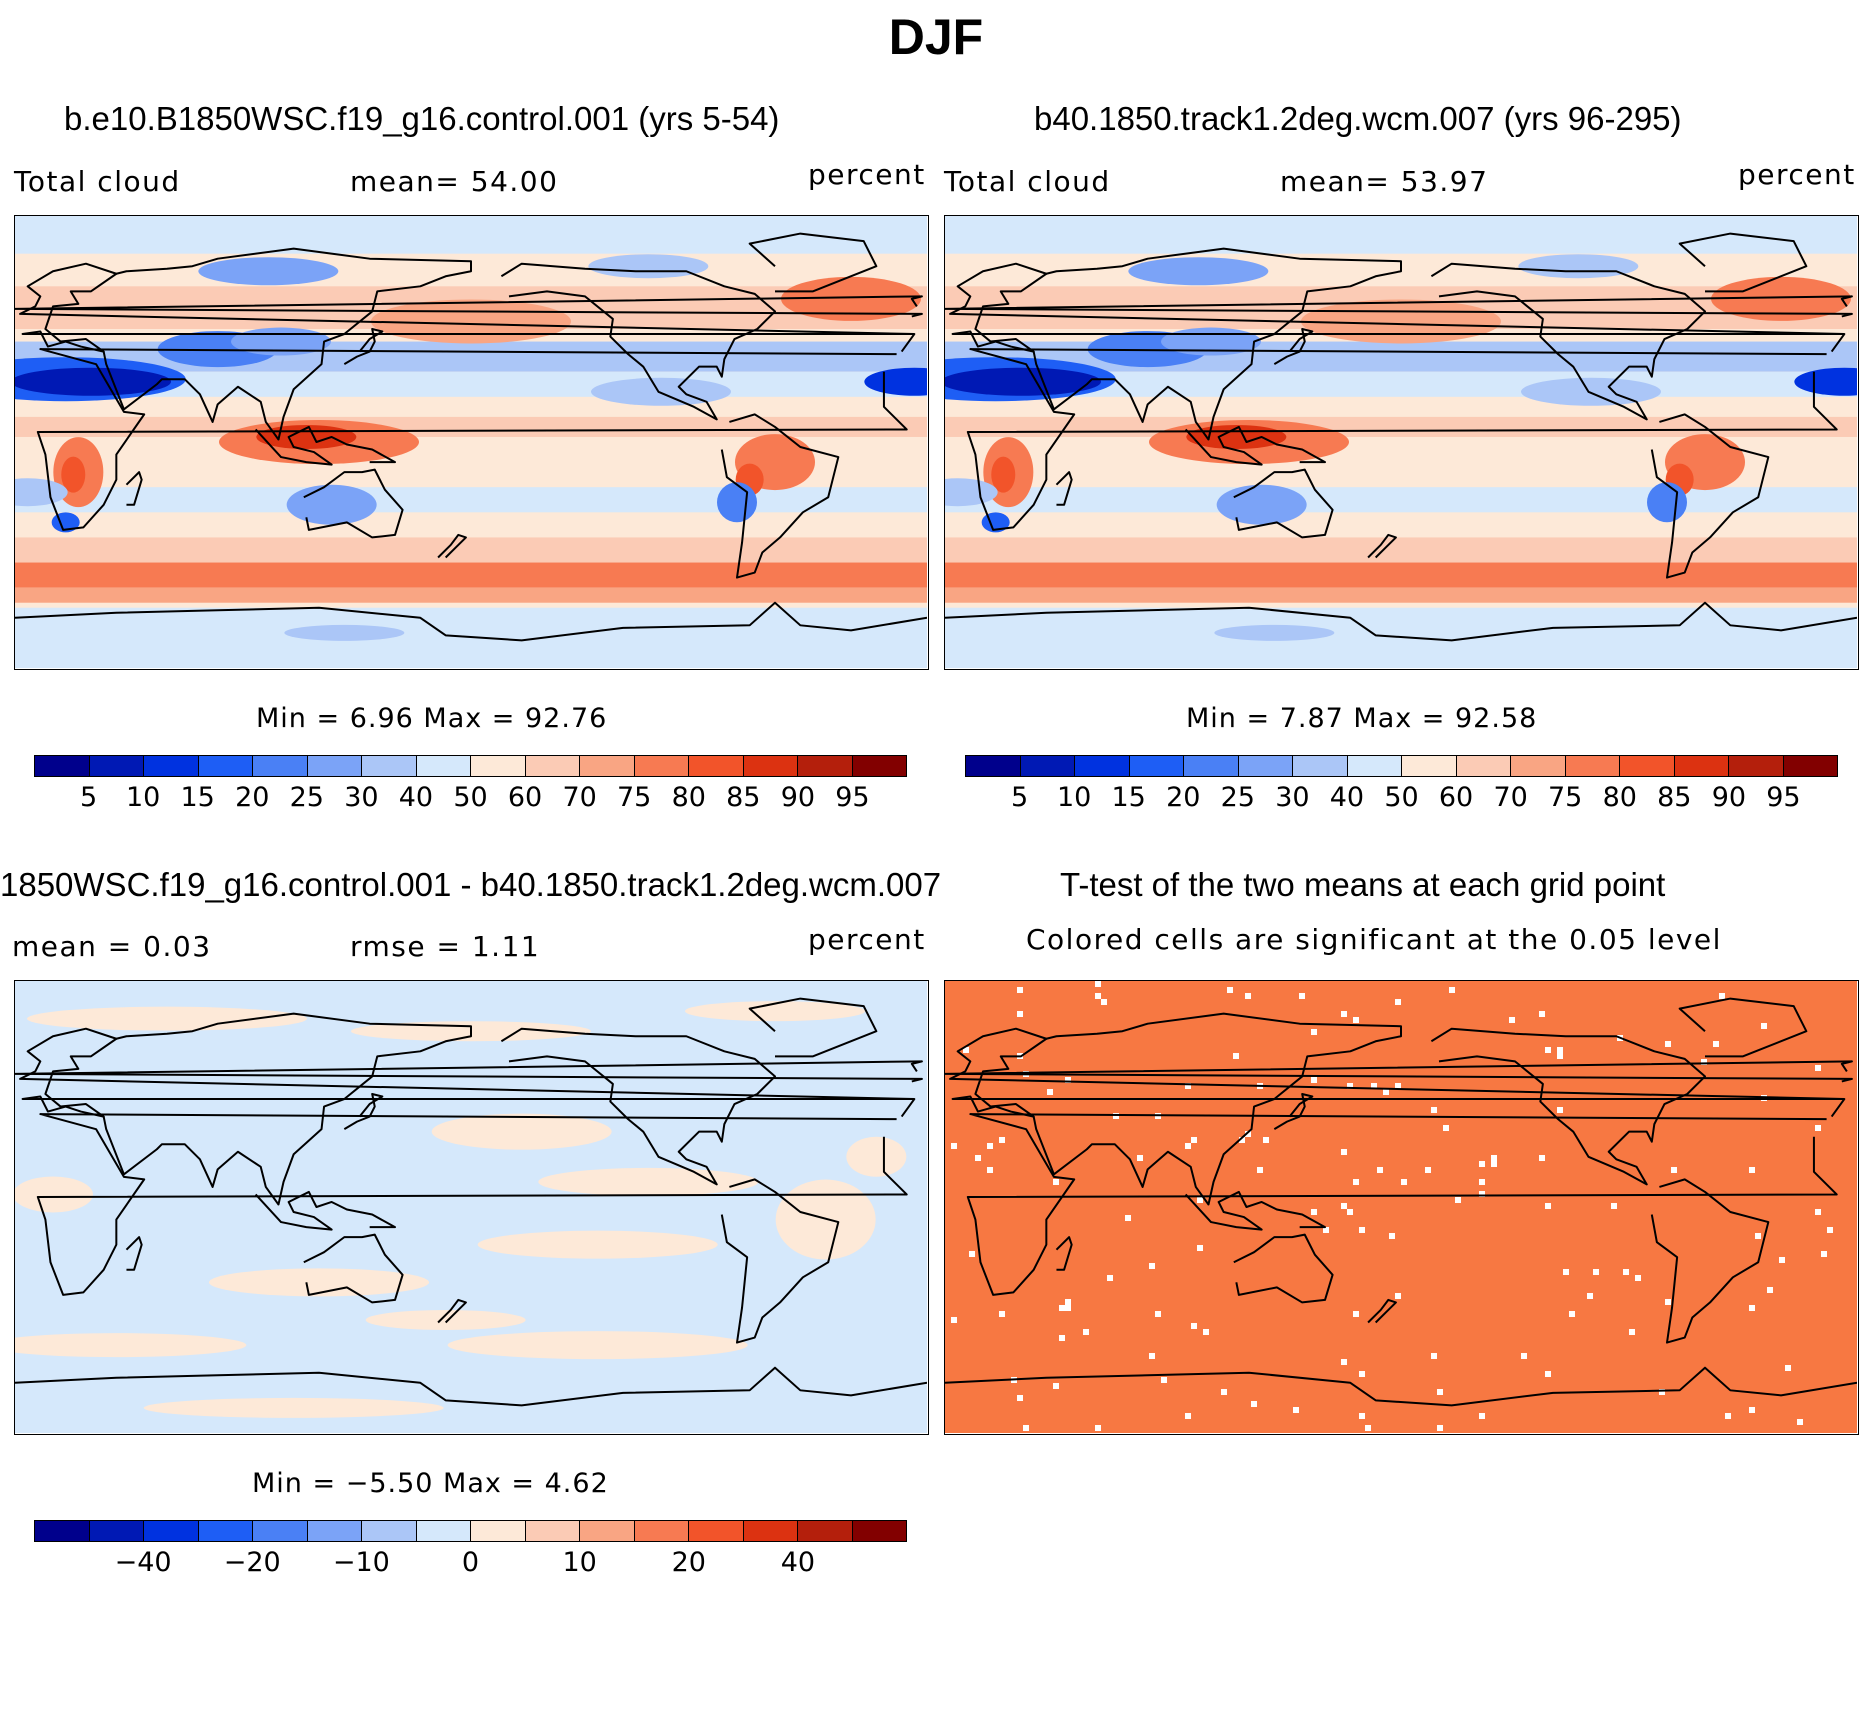 The image size is (1872, 1710). I want to click on figure-title: DJF, so click(936, 37).